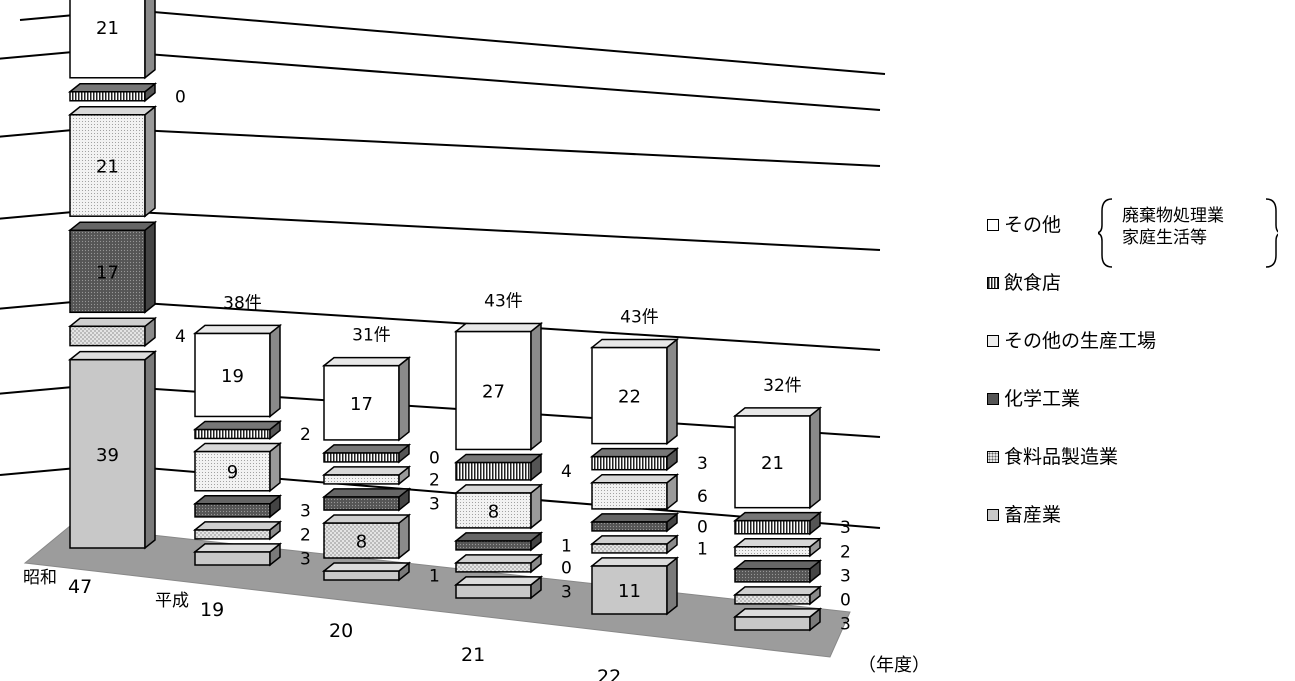  What do you see at coordinates (498, 581) in the screenshot?
I see `bar-top-畜産業-21` at bounding box center [498, 581].